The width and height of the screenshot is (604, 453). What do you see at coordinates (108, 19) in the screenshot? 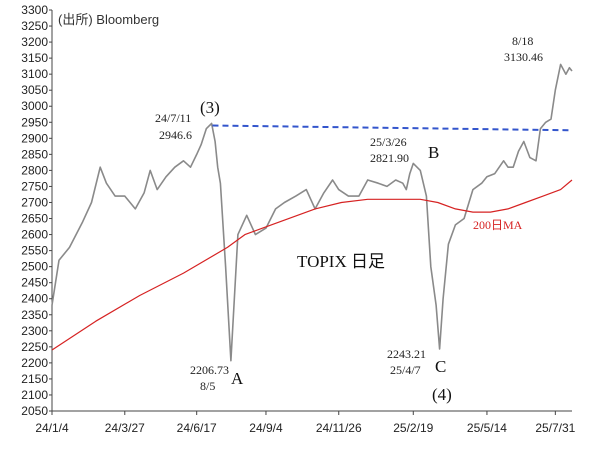
I see `source-label: (出所) Bloomberg` at bounding box center [108, 19].